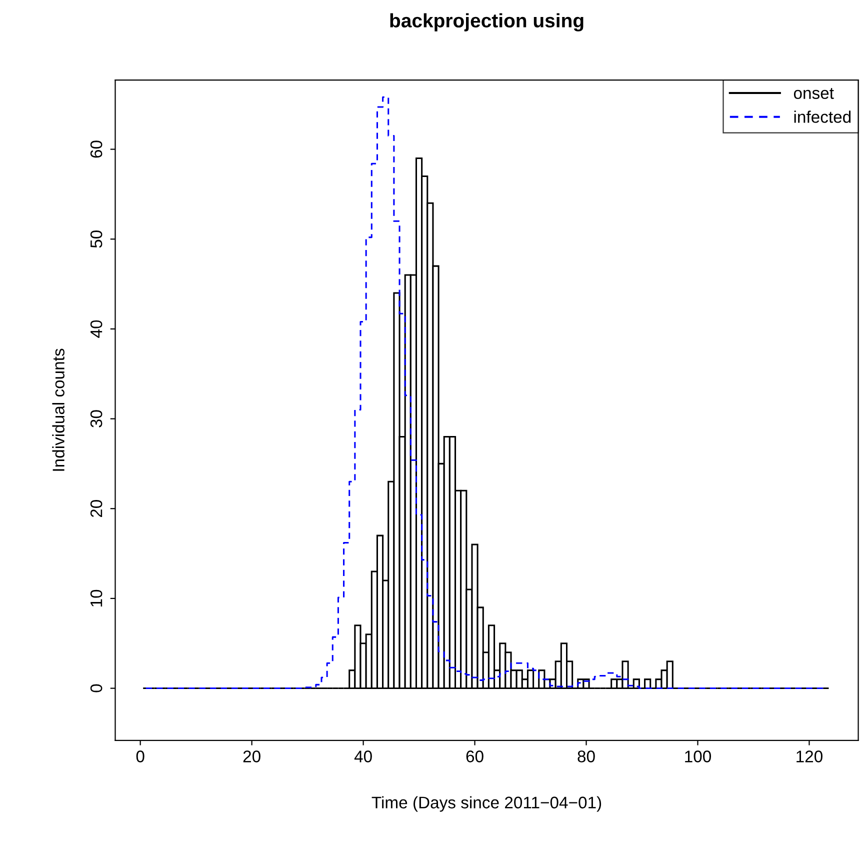  I want to click on y-tick-label: 50, so click(96, 239).